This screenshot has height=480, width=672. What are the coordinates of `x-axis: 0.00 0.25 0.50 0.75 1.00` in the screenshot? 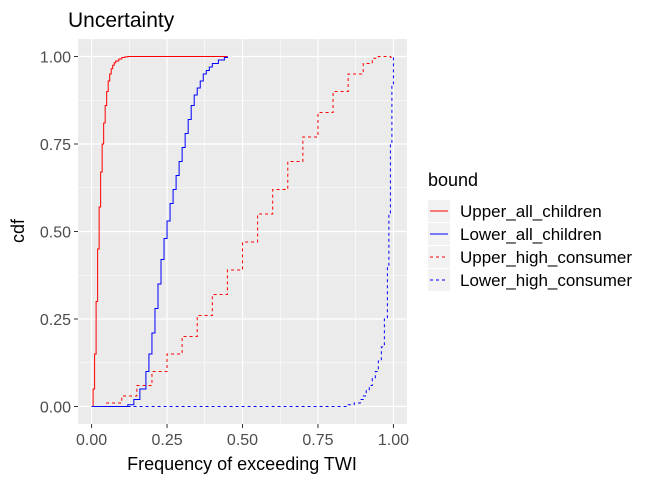 It's located at (242, 436).